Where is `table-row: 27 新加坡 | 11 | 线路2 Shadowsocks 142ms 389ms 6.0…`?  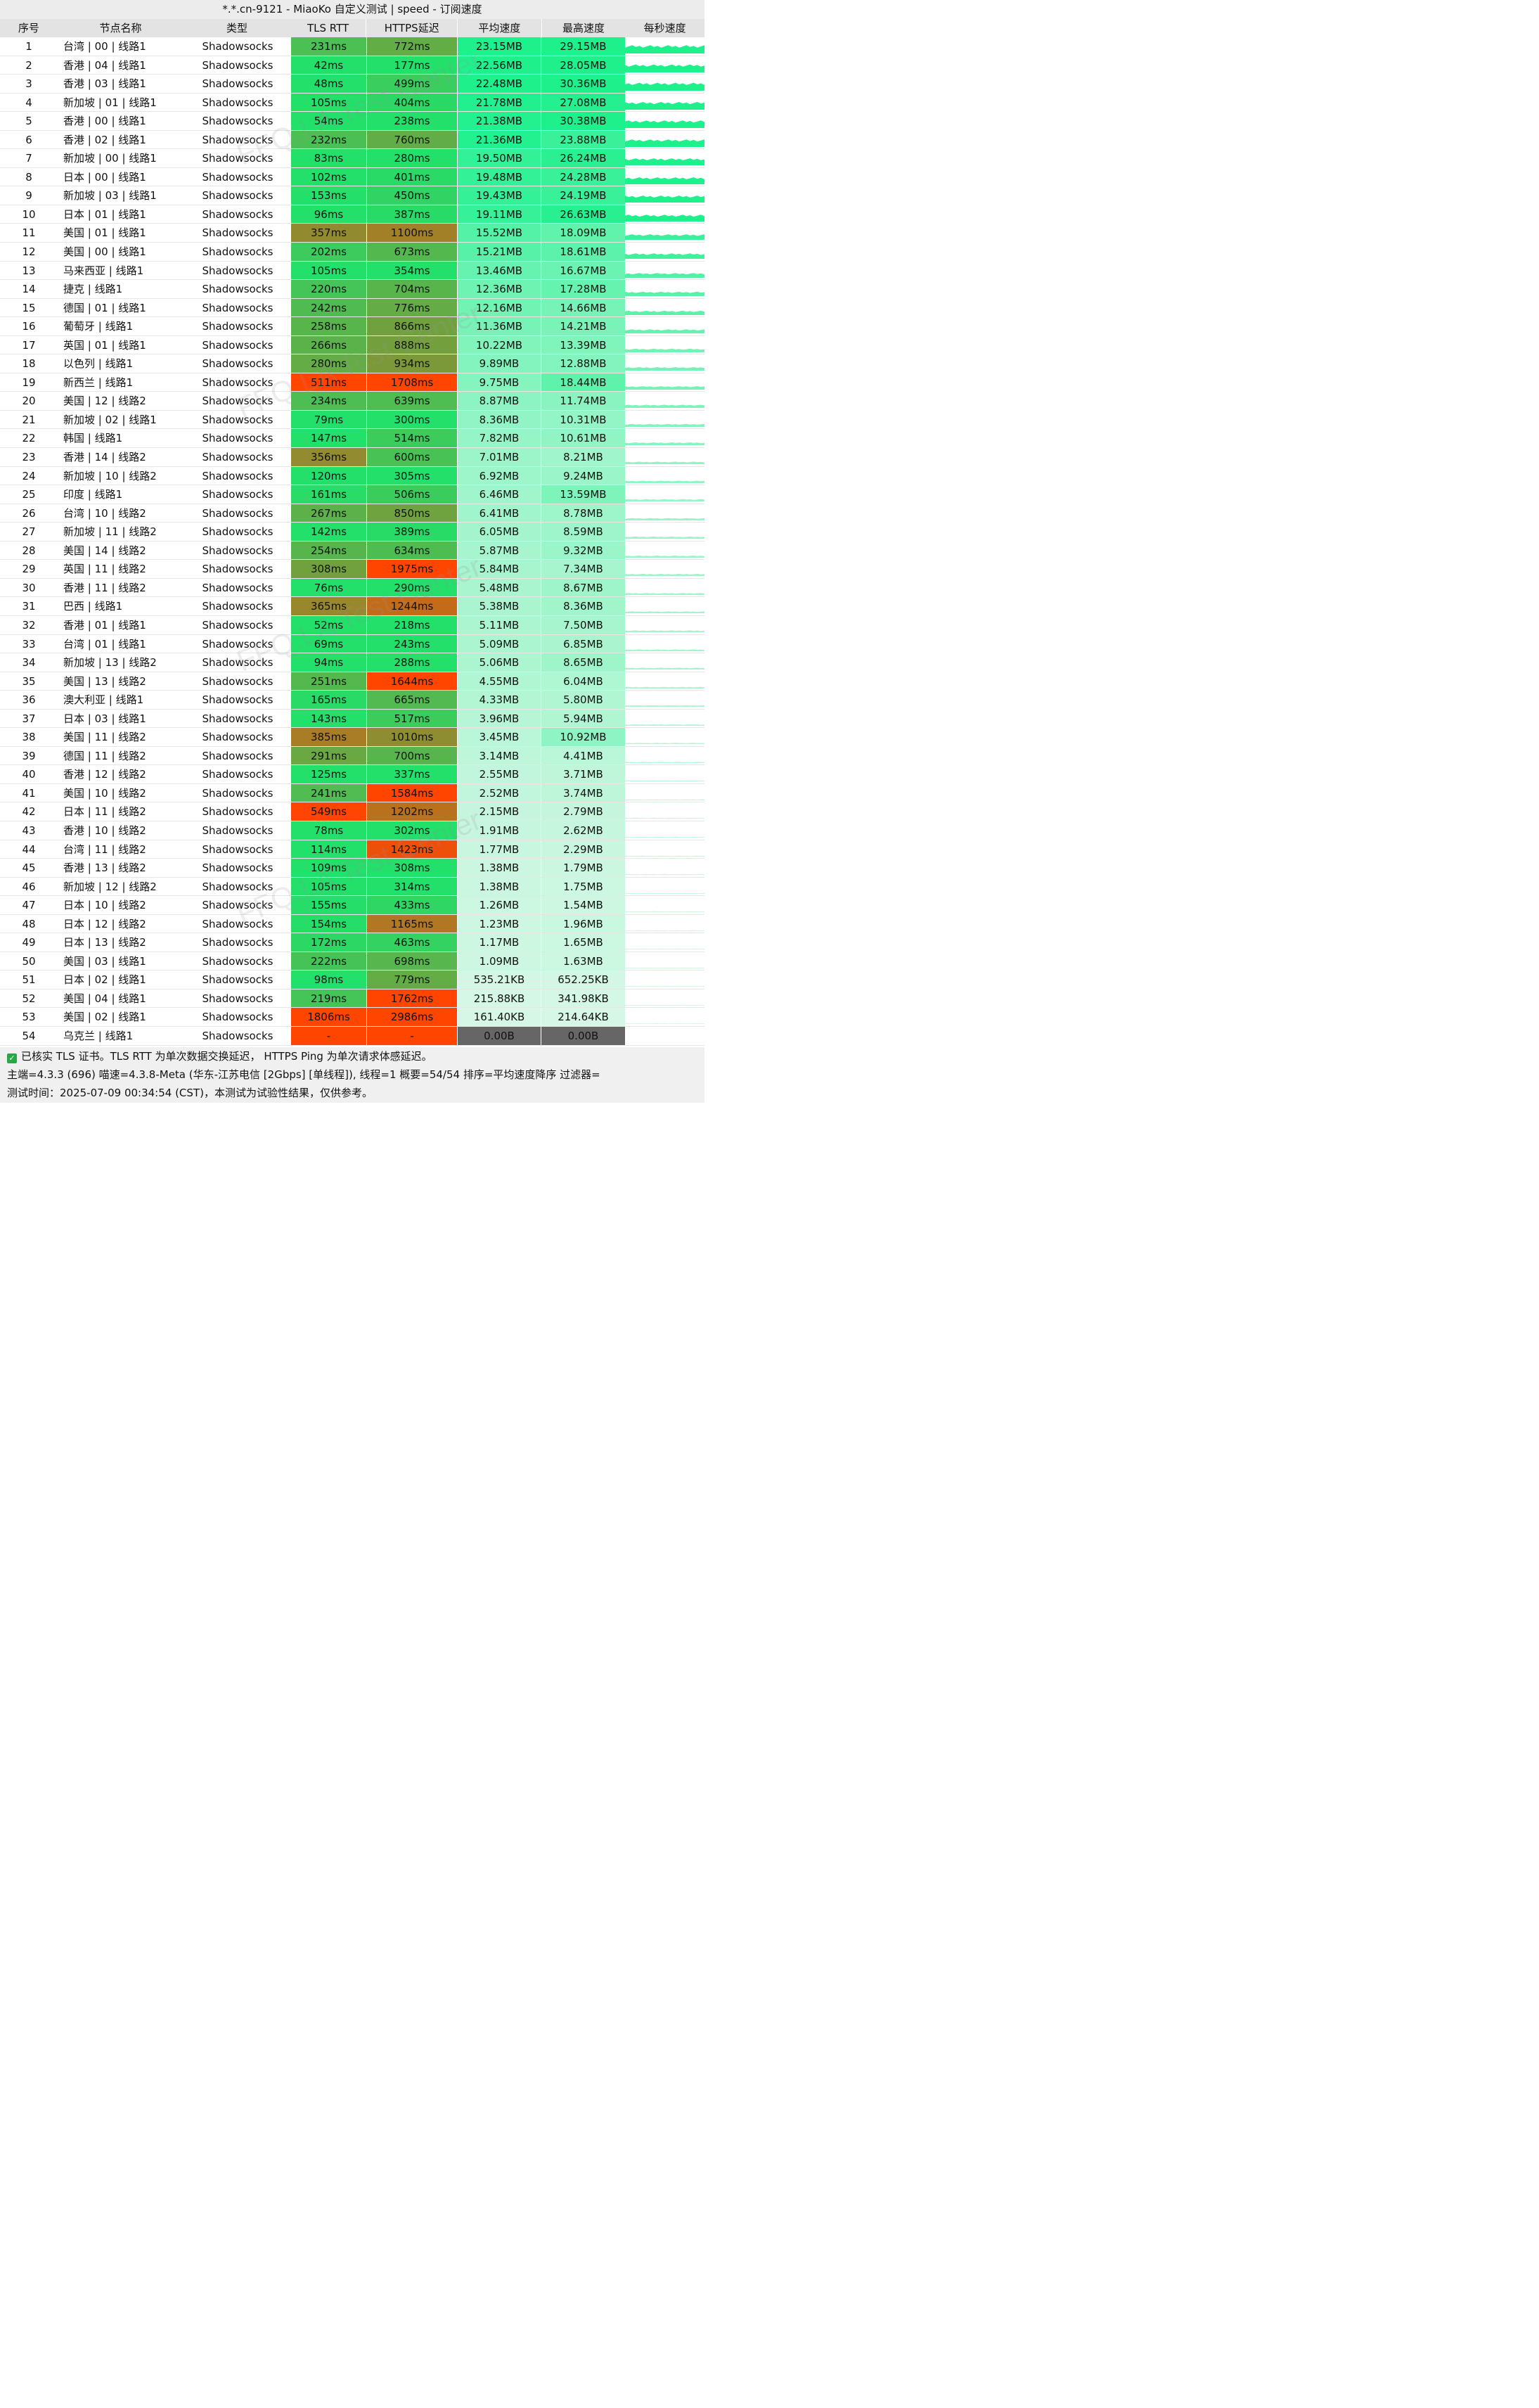 table-row: 27 新加坡 | 11 | 线路2 Shadowsocks 142ms 389ms 6.0… is located at coordinates (352, 532).